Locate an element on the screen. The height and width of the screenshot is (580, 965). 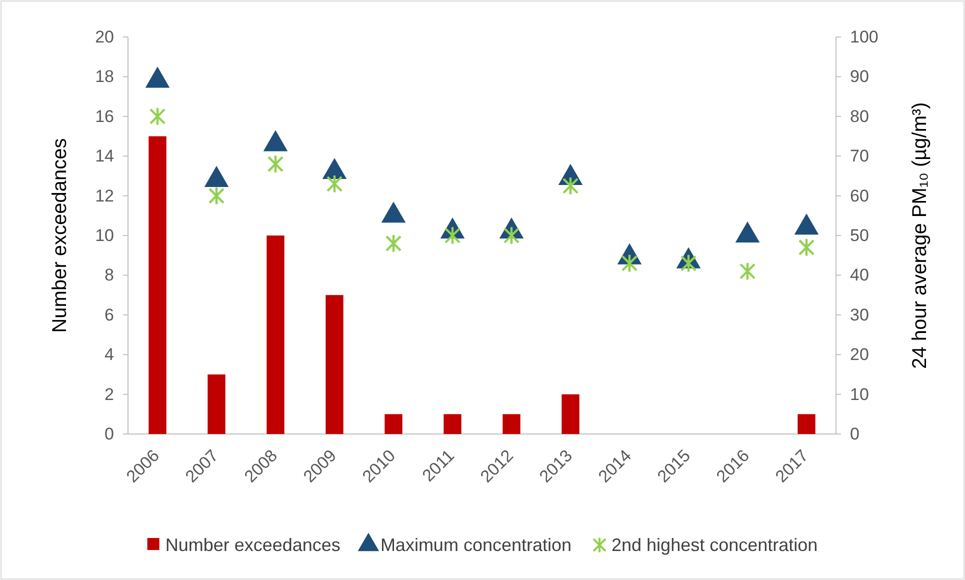
y-tick-label: 12 is located at coordinates (104, 196).